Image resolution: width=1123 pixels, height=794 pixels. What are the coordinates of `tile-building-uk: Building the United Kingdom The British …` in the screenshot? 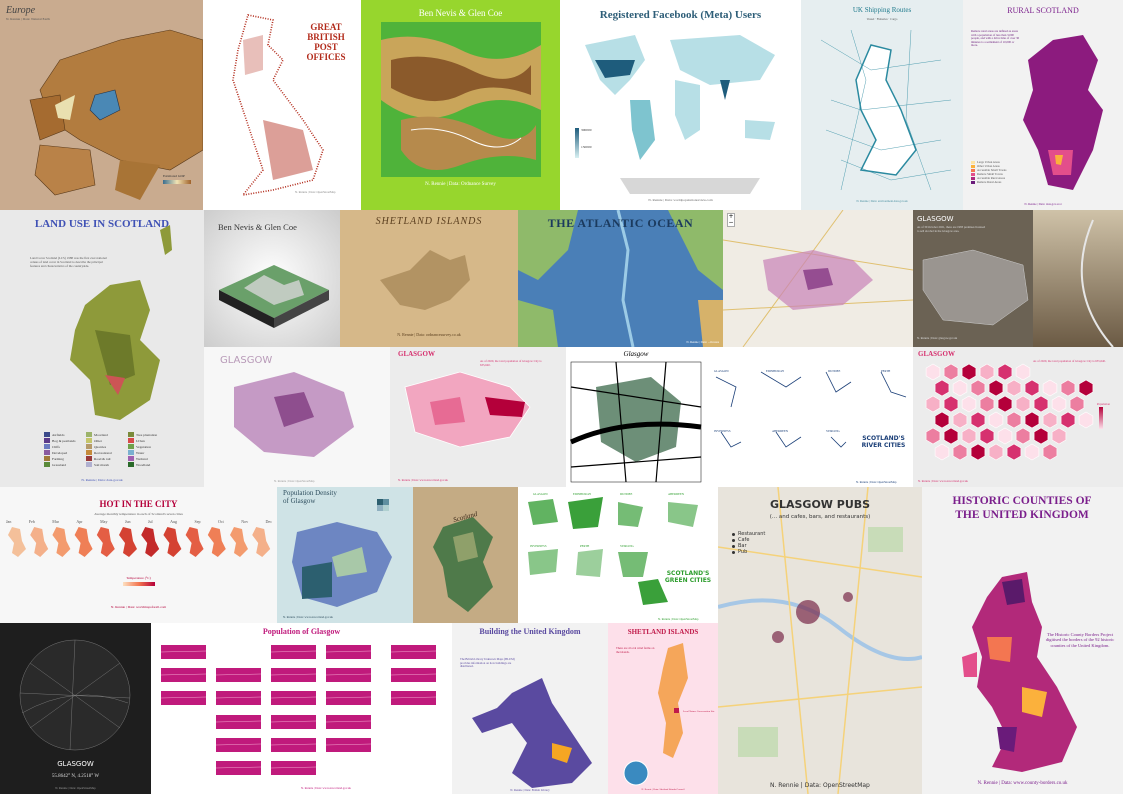 It's located at (530, 708).